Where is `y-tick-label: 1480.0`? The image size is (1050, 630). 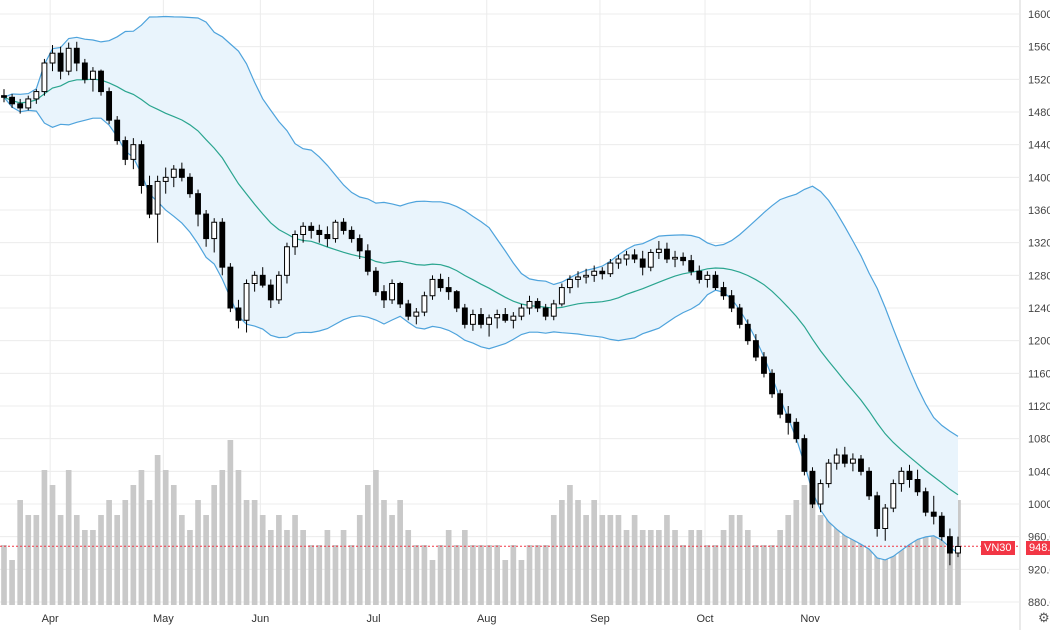
y-tick-label: 1480.0 is located at coordinates (1039, 113).